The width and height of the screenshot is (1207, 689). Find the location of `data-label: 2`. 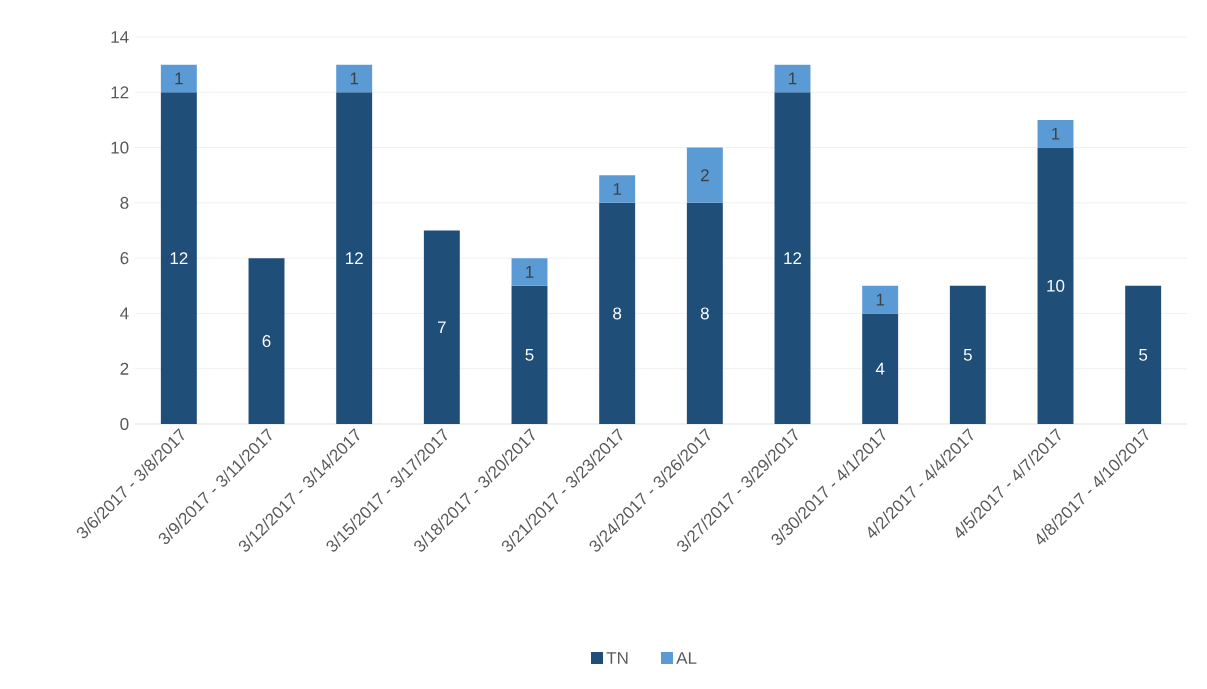

data-label: 2 is located at coordinates (704, 175).